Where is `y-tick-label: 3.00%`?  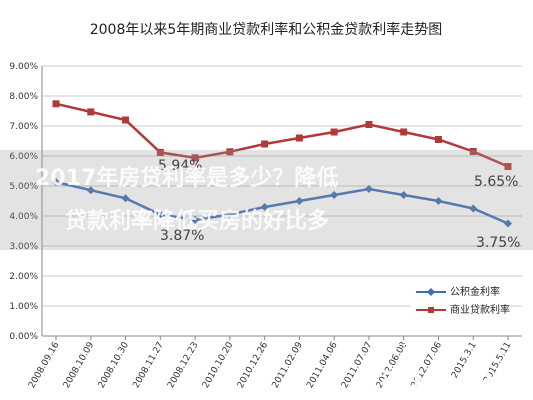 y-tick-label: 3.00% is located at coordinates (23, 247).